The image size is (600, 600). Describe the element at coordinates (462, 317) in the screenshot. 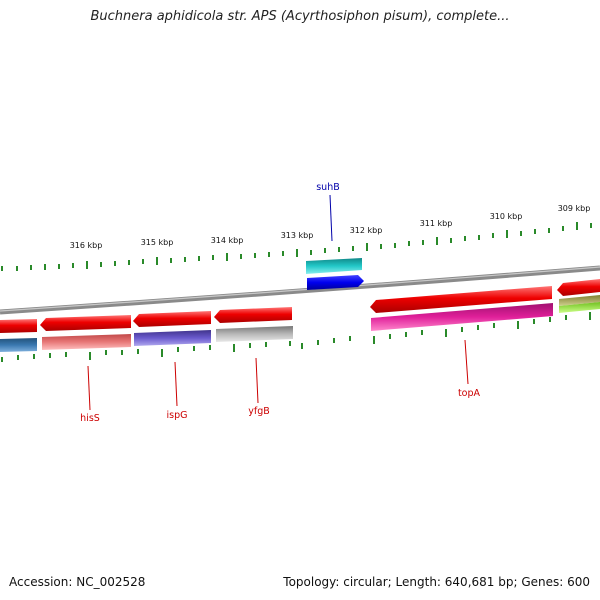

I see `feature-bar-topA` at that location.